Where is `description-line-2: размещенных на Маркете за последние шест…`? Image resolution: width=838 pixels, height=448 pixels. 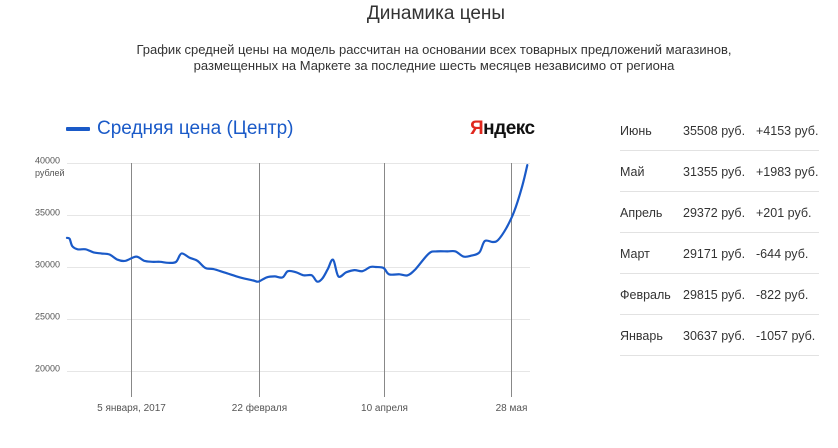
description-line-2: размещенных на Маркете за последние шест… is located at coordinates (434, 65).